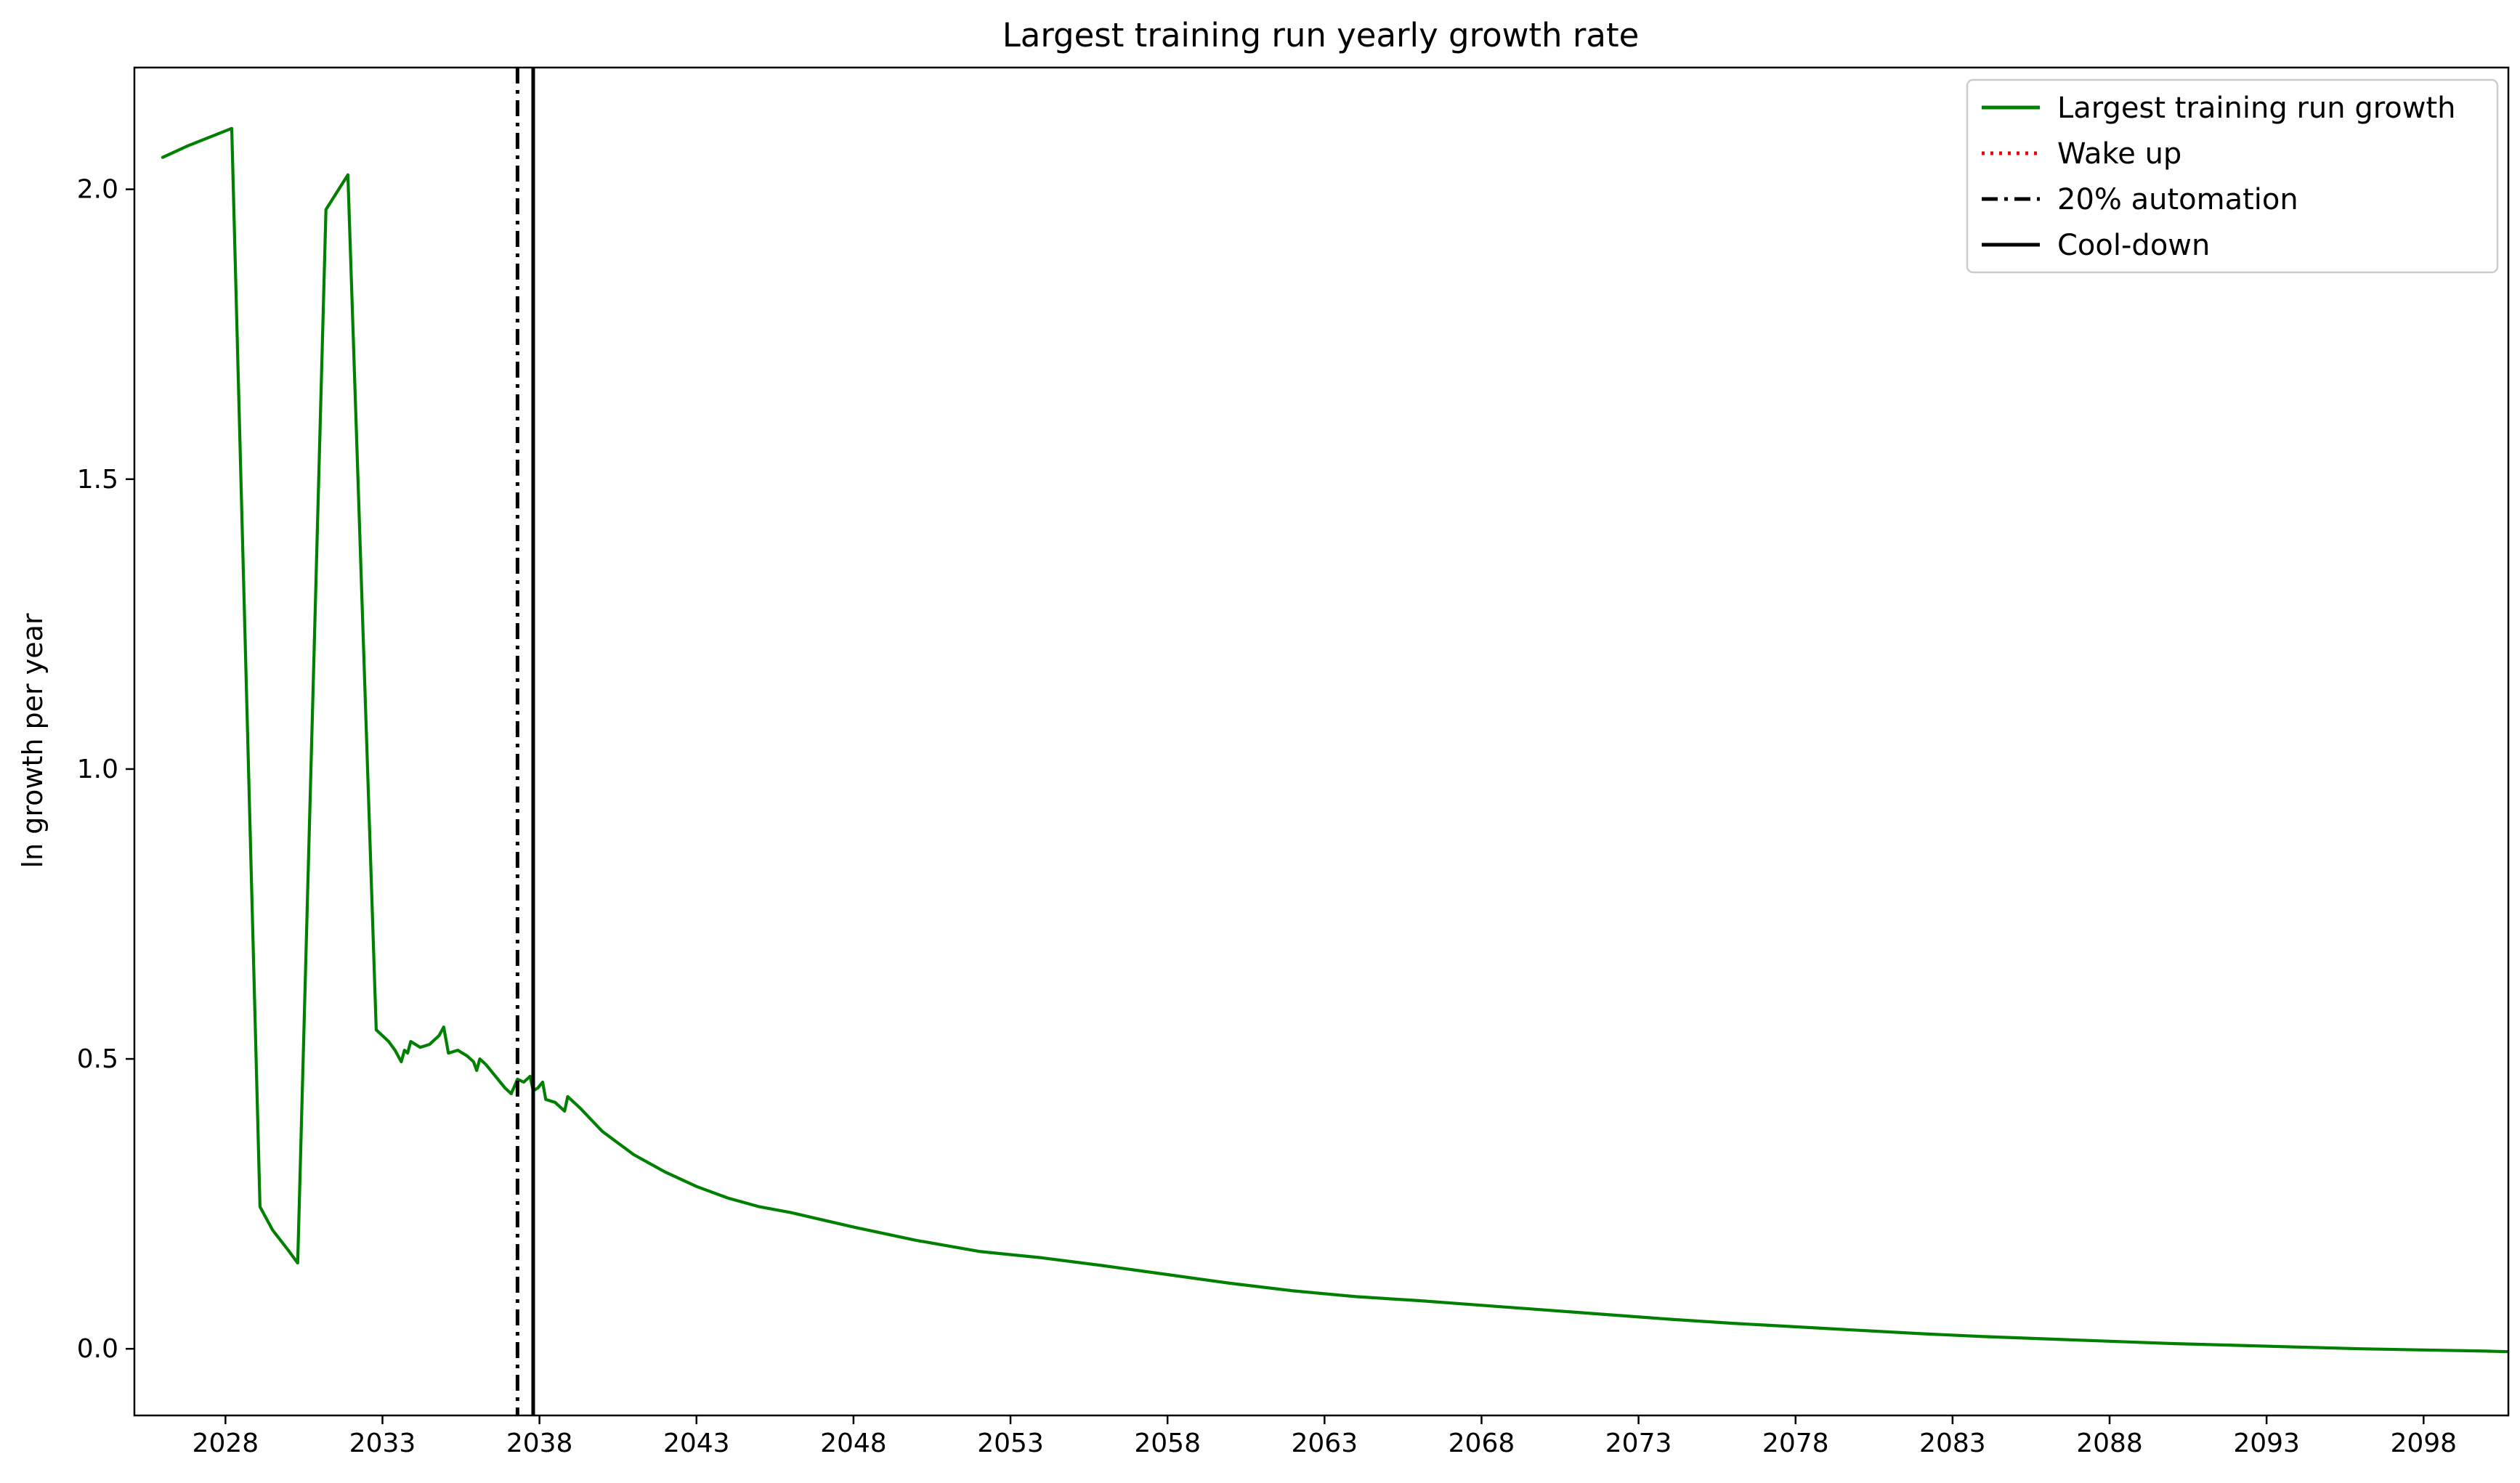 The height and width of the screenshot is (1483, 2520). What do you see at coordinates (2177, 199) in the screenshot?
I see `legend-item-20-automation-label: 20% automation` at bounding box center [2177, 199].